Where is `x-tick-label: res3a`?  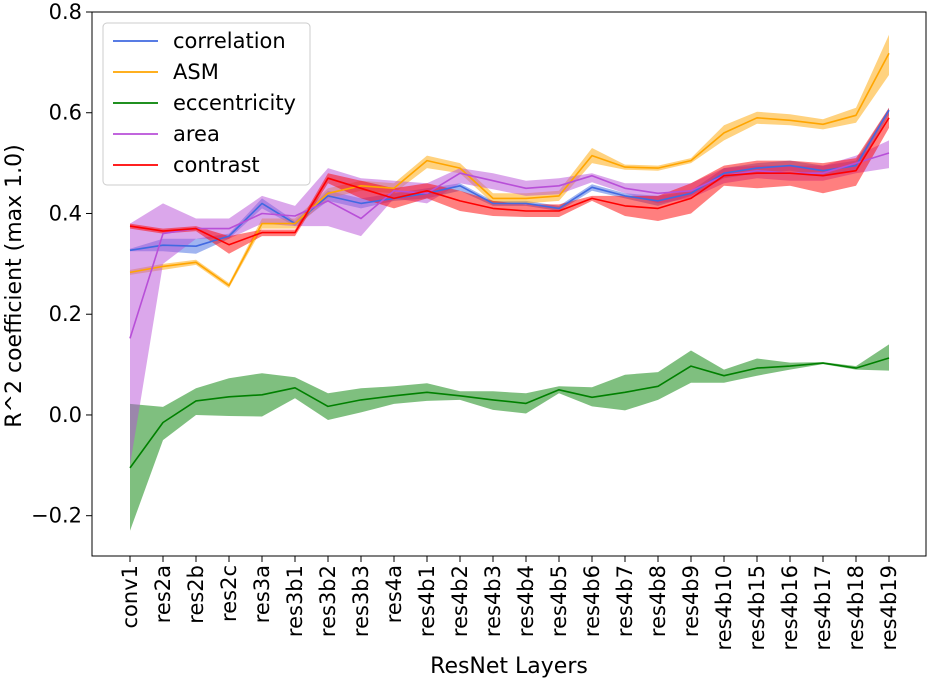
x-tick-label: res3a is located at coordinates (262, 594).